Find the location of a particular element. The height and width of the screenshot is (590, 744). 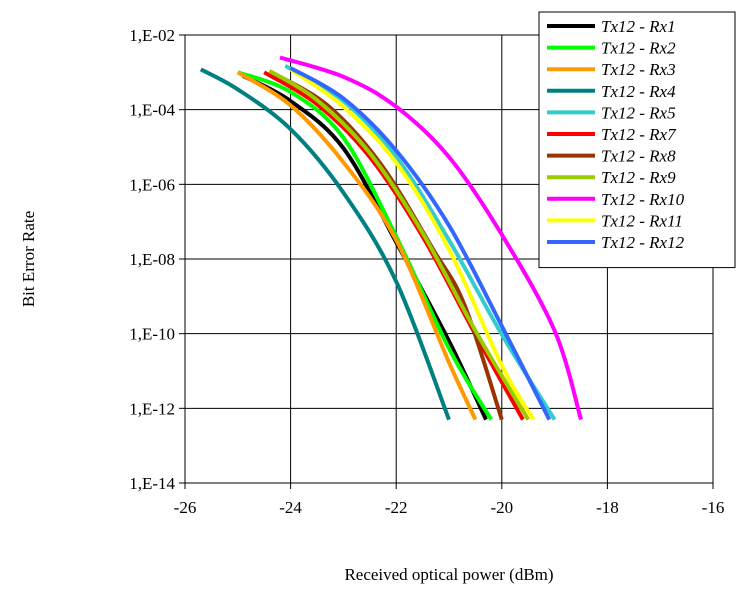

legend-label-tx12-rx10: Tx12 - Rx10 is located at coordinates (643, 199).